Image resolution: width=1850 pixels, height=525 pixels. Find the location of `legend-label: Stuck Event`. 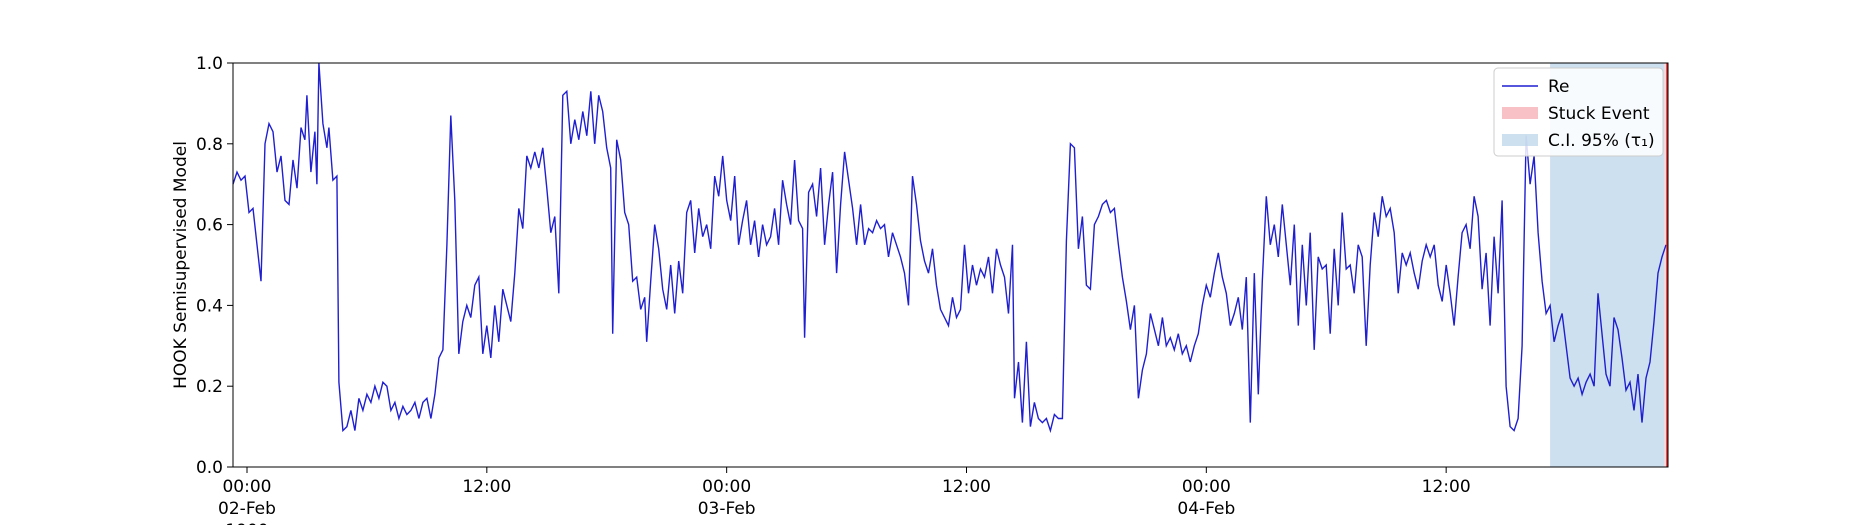

legend-label: Stuck Event is located at coordinates (1599, 114).